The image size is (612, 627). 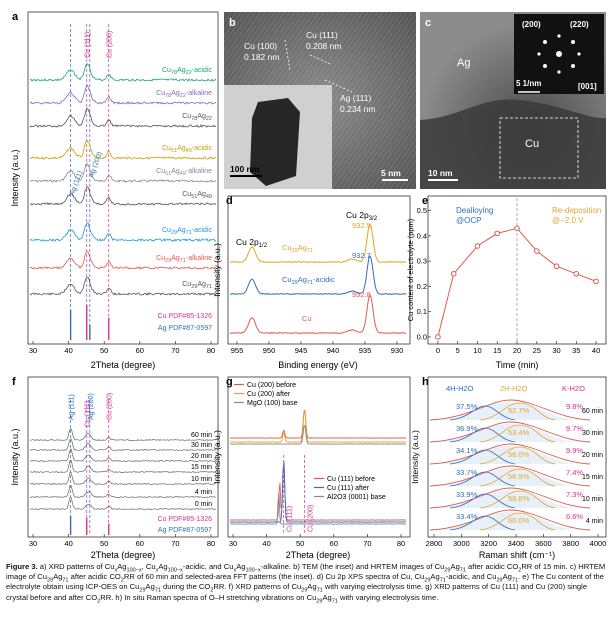 I want to click on trace-label: Cu51Ag49, so click(x=197, y=195).